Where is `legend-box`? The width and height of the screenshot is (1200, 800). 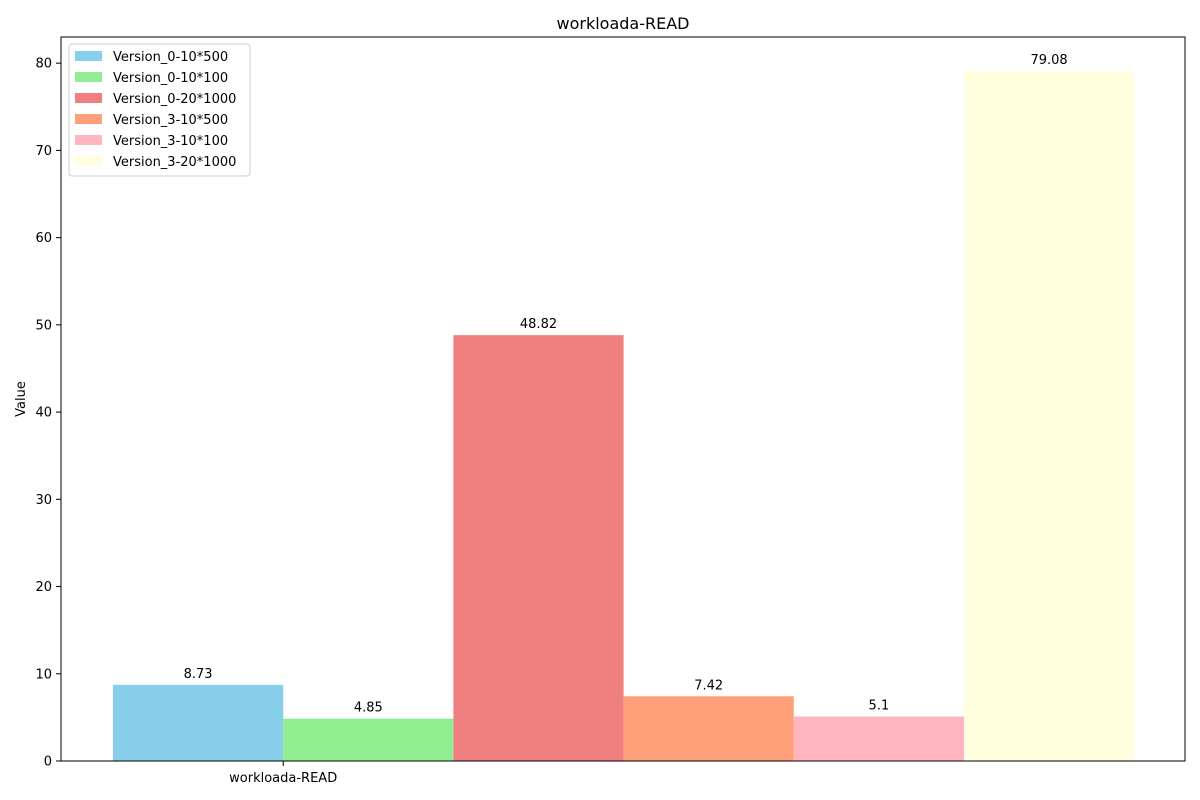
legend-box is located at coordinates (159, 110).